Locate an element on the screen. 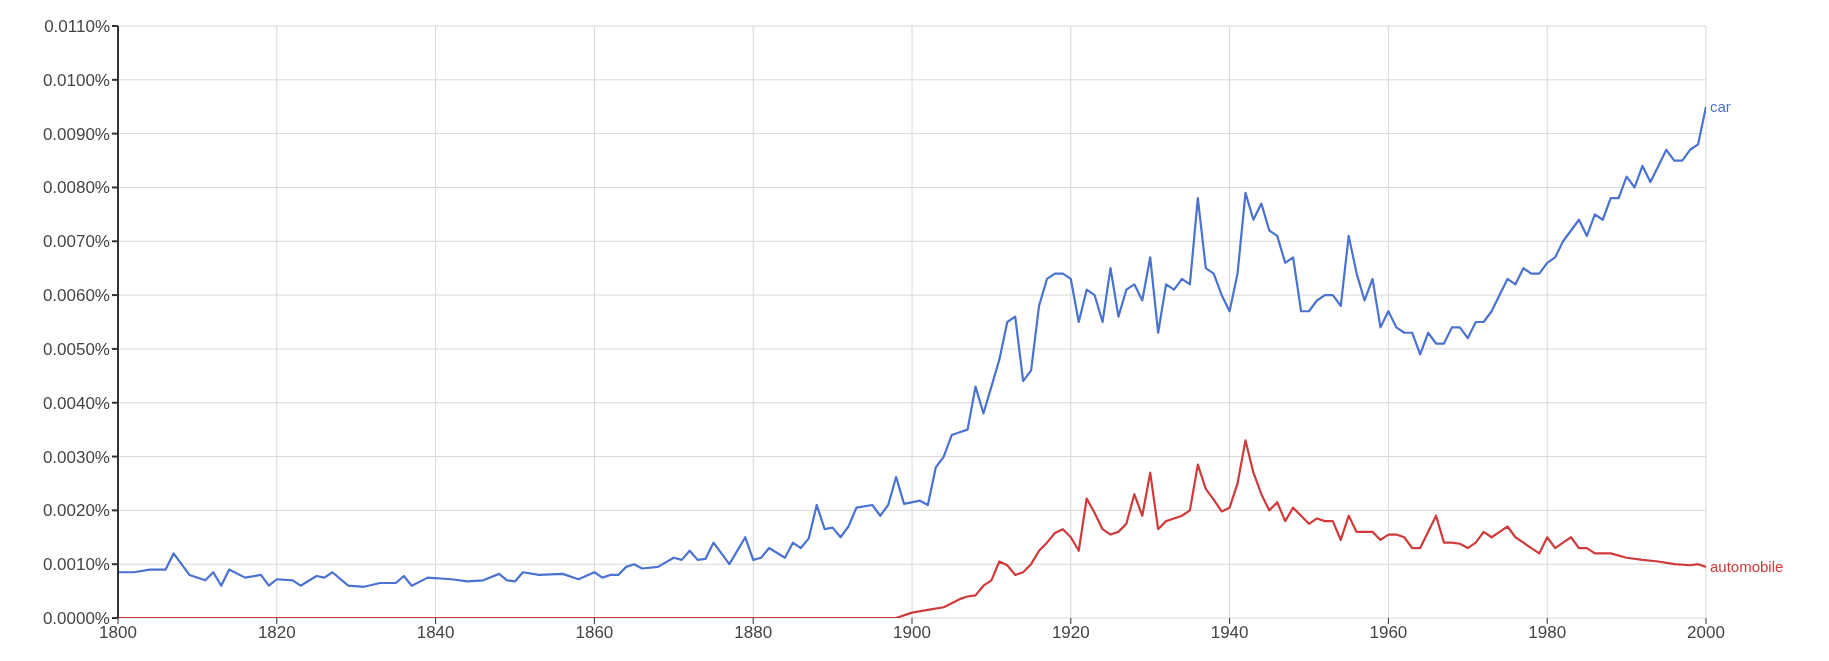 Image resolution: width=1829 pixels, height=661 pixels. x-tick-label: 1980 is located at coordinates (1547, 633).